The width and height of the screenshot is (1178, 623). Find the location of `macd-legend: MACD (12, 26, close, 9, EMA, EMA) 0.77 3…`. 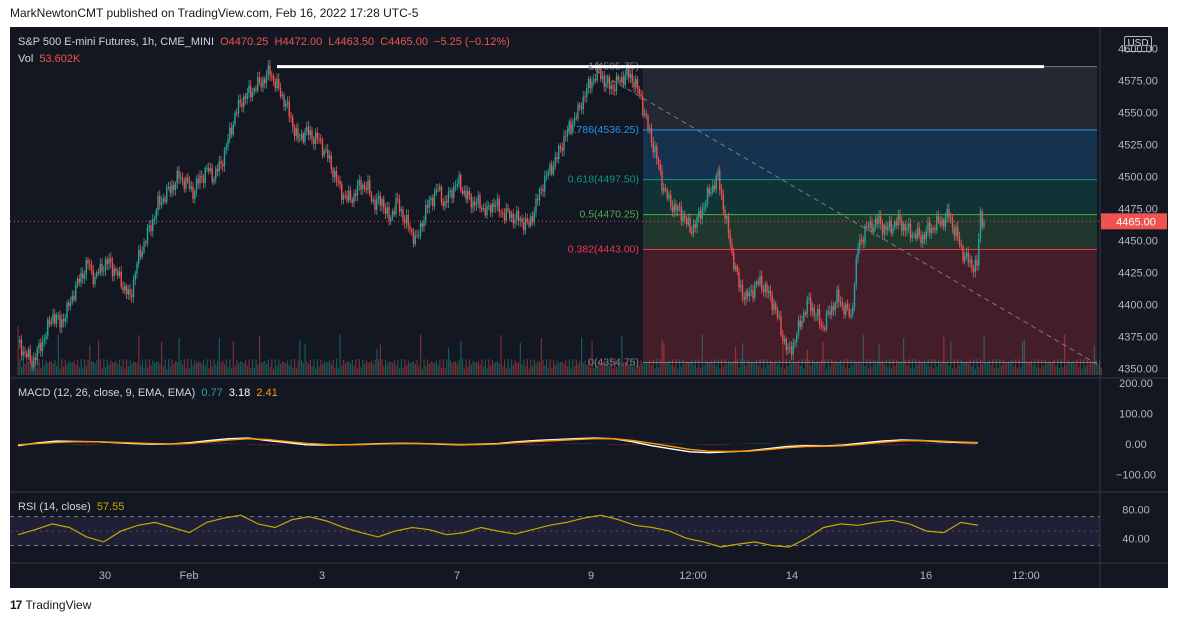

macd-legend: MACD (12, 26, close, 9, EMA, EMA) 0.77 3… is located at coordinates (149, 393).